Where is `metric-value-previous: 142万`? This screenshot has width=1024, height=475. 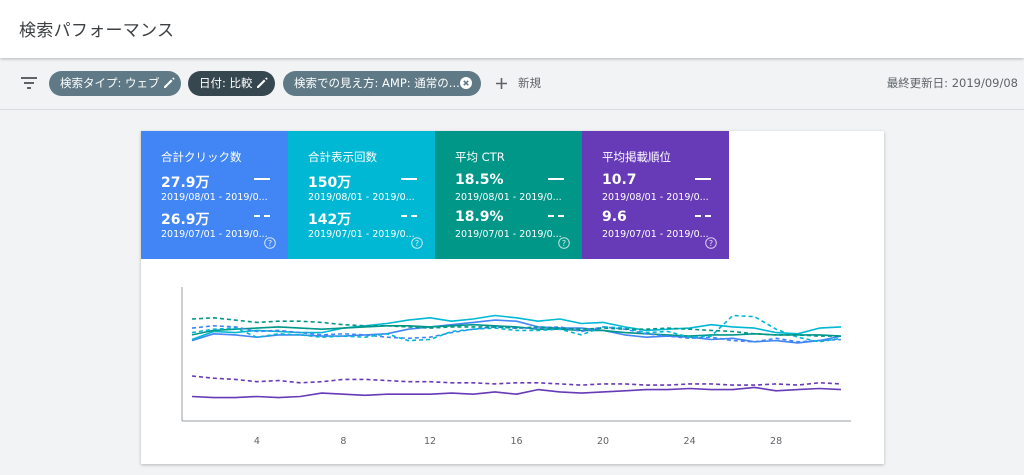 metric-value-previous: 142万 is located at coordinates (330, 220).